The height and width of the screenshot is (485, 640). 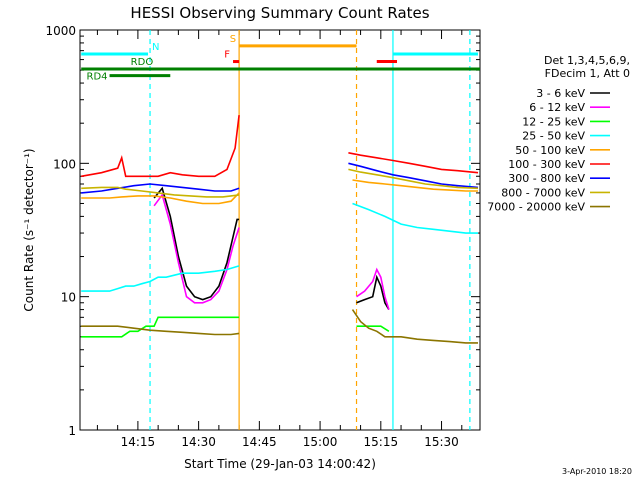 What do you see at coordinates (587, 73) in the screenshot?
I see `legend-header-line-2: FDecim 1, Att 0` at bounding box center [587, 73].